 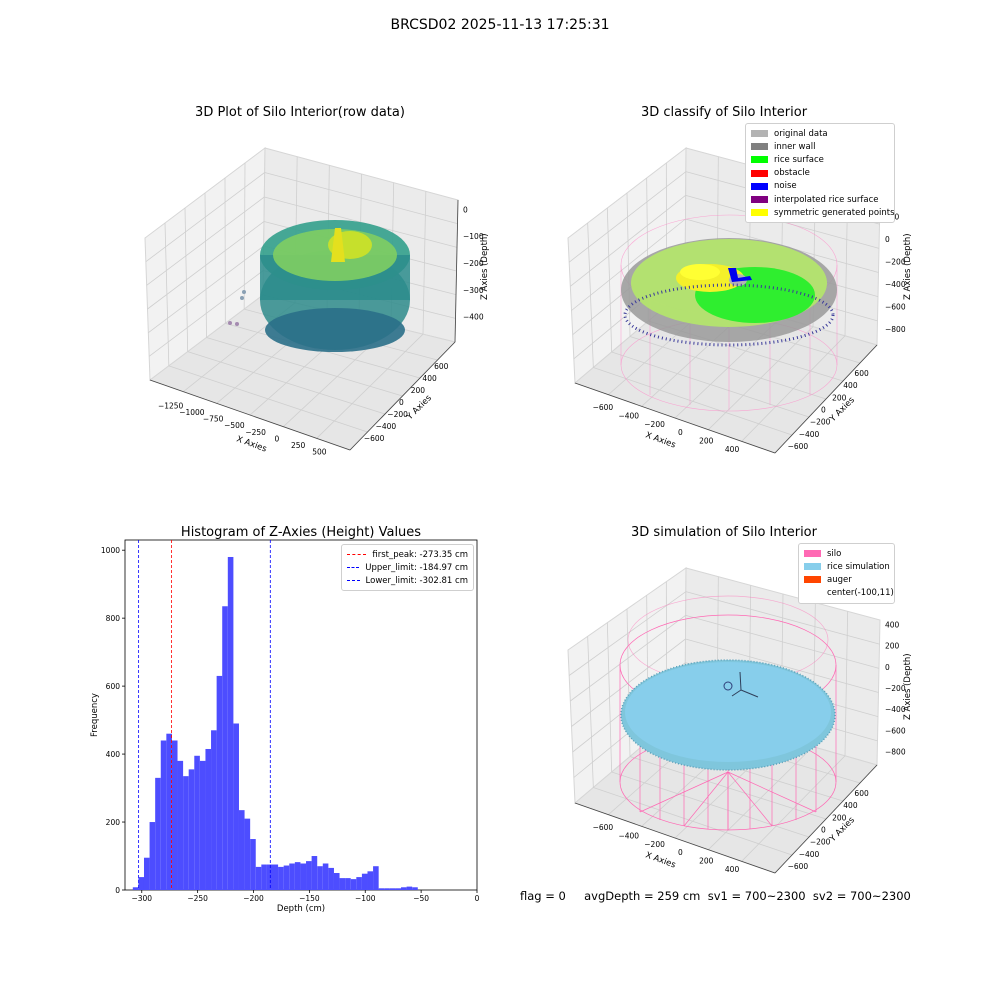 I want to click on legend-label: inner wall, so click(x=795, y=146).